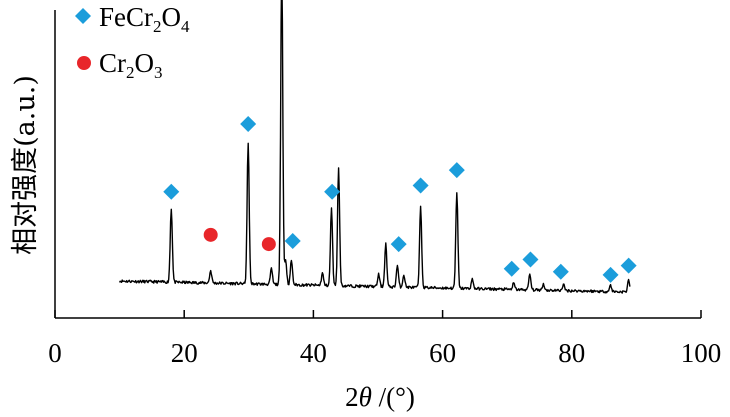 The width and height of the screenshot is (730, 417). I want to click on x-tick-label: 0, so click(55, 353).